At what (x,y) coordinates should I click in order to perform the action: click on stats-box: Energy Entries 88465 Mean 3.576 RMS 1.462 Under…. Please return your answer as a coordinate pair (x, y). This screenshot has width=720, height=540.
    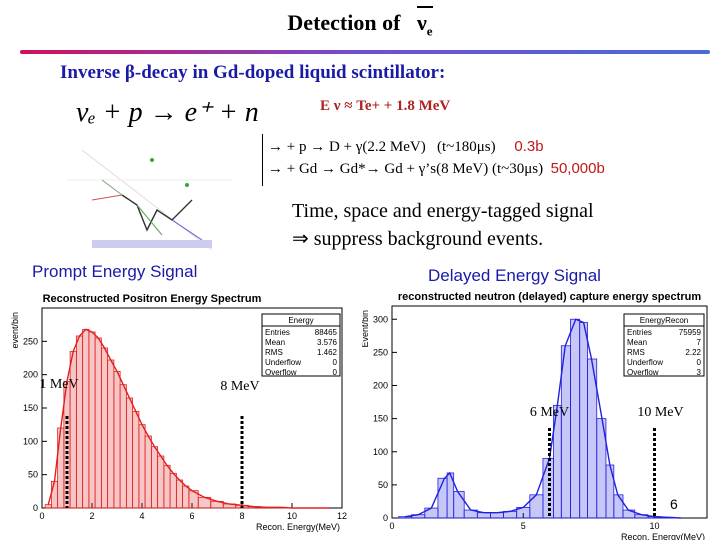
    Looking at the image, I should click on (301, 345).